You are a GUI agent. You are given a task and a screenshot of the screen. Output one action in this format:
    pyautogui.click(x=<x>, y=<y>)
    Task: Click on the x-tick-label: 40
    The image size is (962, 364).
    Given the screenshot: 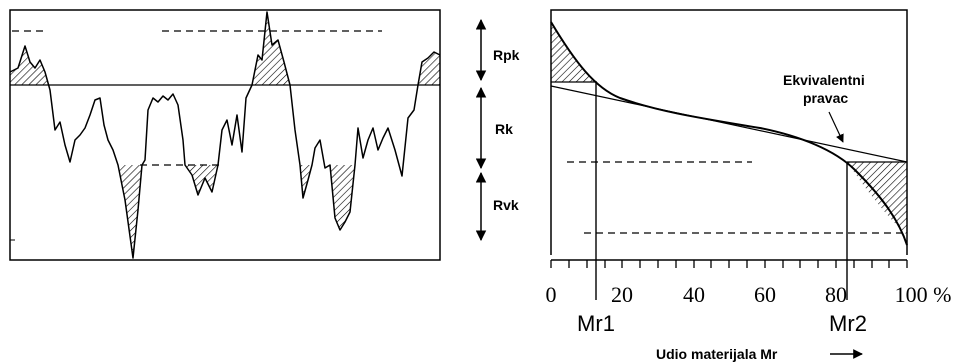 What is the action you would take?
    pyautogui.click(x=694, y=294)
    